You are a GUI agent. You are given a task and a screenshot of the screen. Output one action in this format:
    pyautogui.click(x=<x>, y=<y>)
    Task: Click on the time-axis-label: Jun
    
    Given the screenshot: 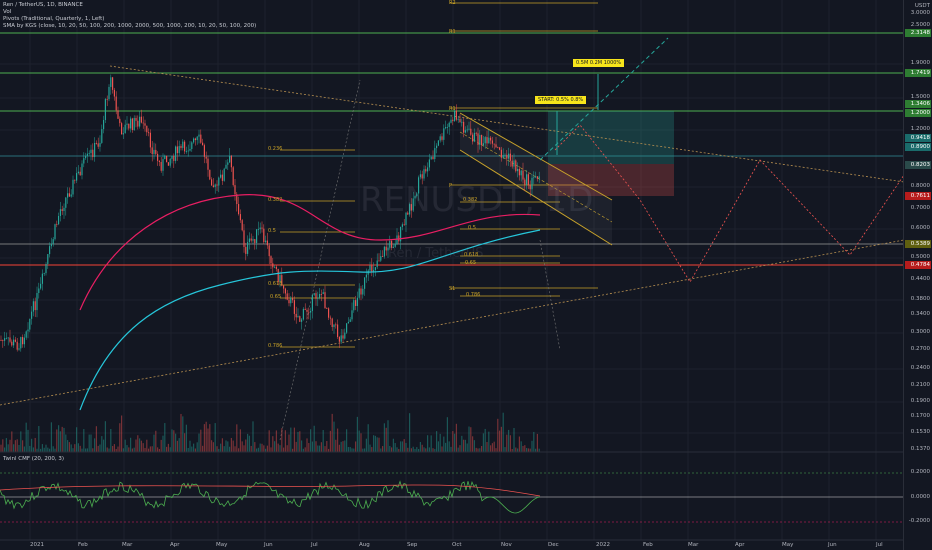 What is the action you would take?
    pyautogui.click(x=268, y=545)
    